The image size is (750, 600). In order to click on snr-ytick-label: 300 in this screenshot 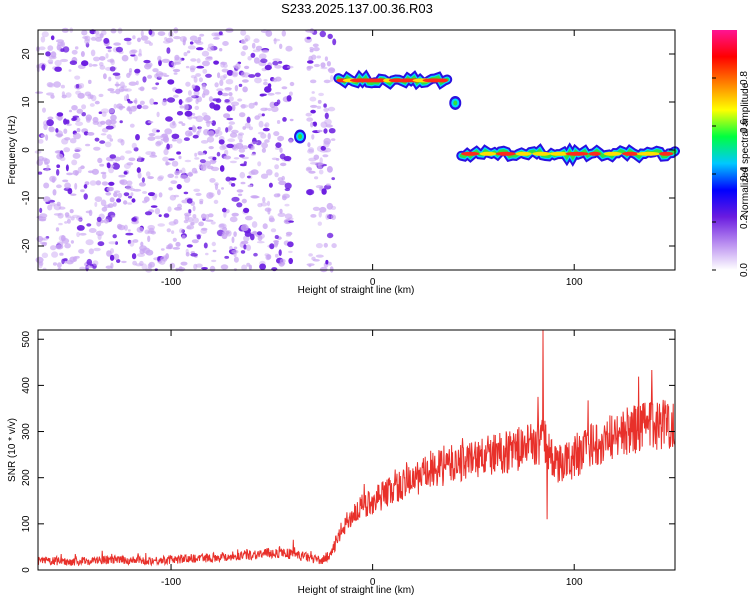, I will do `click(26, 431)`.